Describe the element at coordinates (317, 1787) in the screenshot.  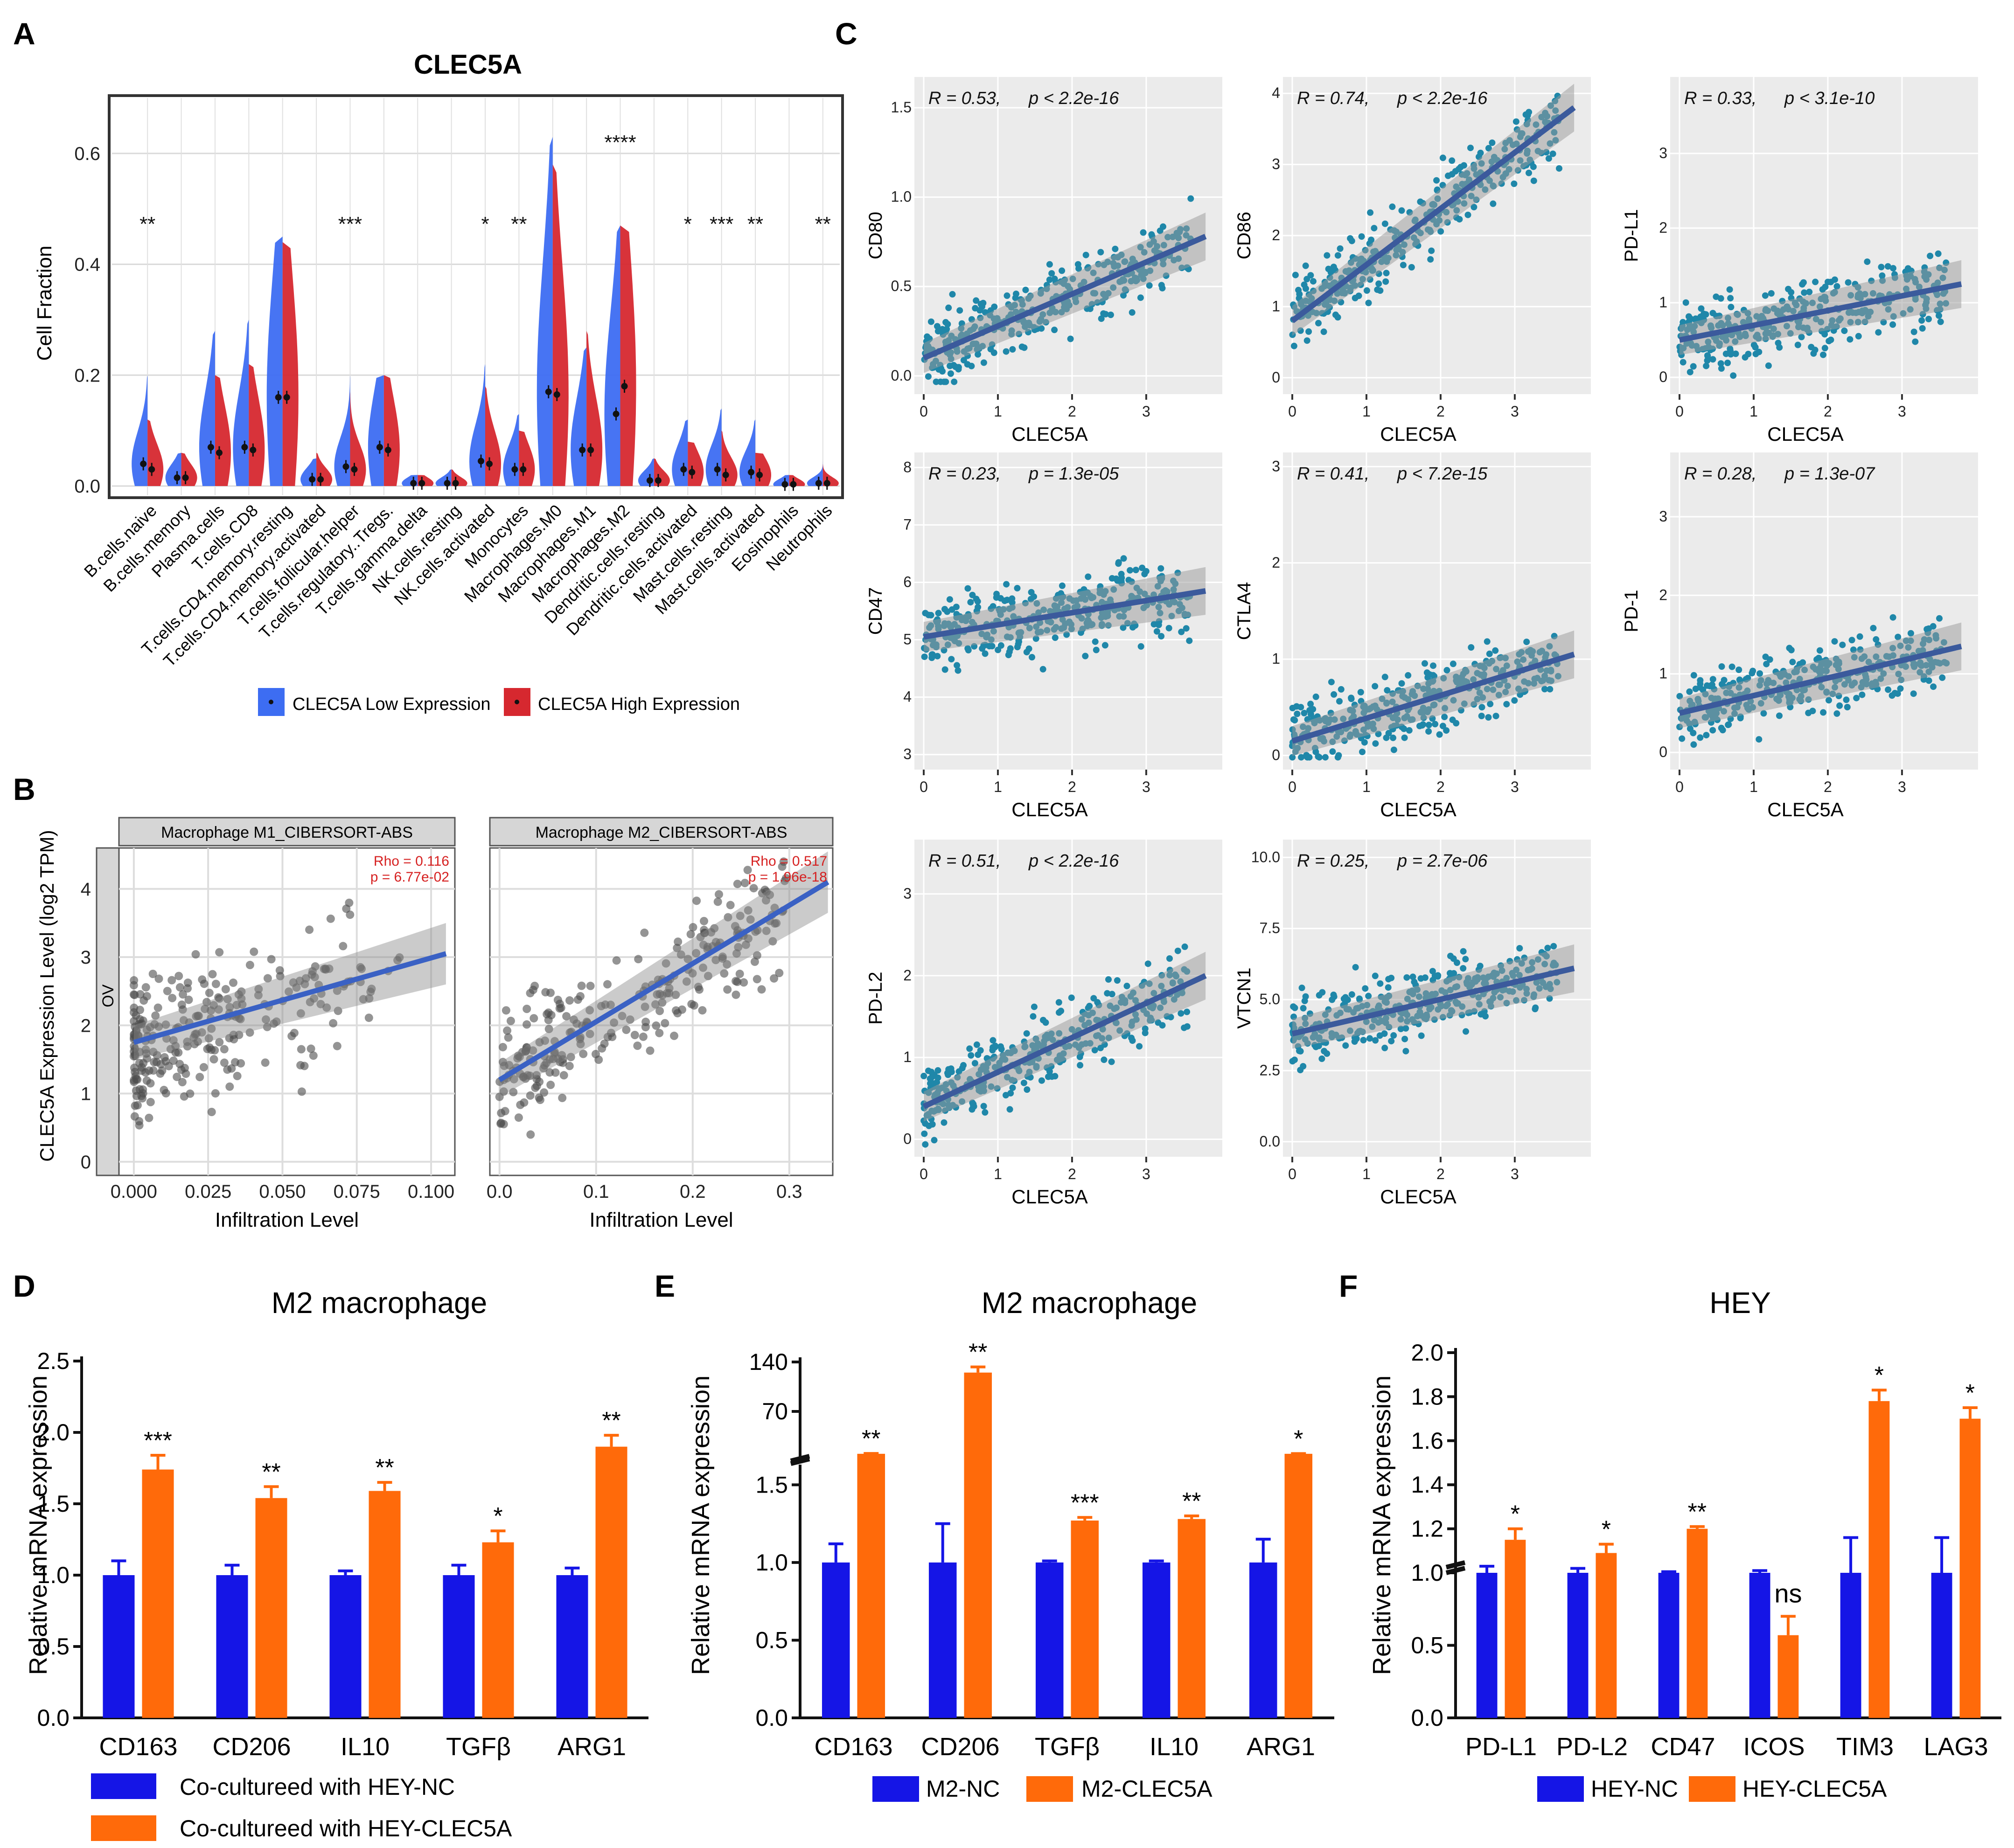
I see `legend-d-nc-label: Co-cultureed with HEY-NC` at that location.